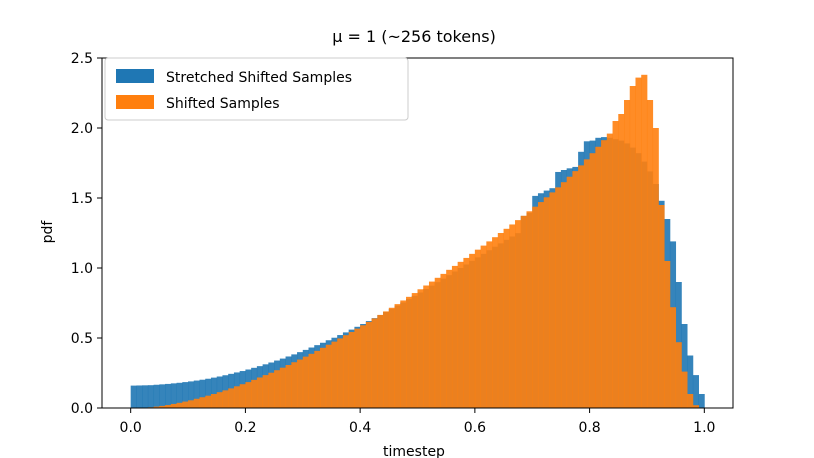  I want to click on y-tick-label: 1.5, so click(82, 199).